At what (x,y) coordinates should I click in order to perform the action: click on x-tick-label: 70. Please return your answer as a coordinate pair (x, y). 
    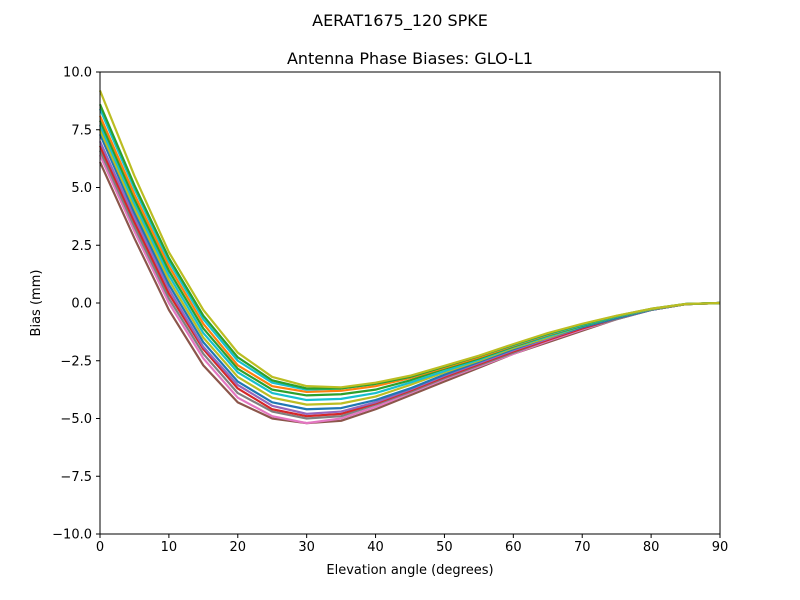
    Looking at the image, I should click on (582, 547).